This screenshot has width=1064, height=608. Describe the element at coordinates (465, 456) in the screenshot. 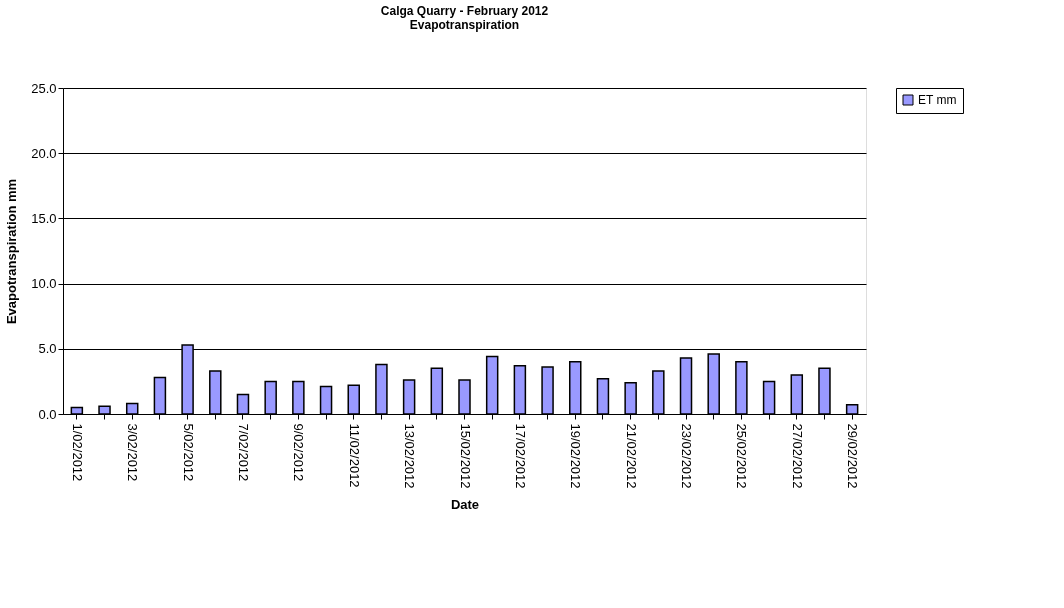

I see `x-tick-label: 15/02/2012` at that location.